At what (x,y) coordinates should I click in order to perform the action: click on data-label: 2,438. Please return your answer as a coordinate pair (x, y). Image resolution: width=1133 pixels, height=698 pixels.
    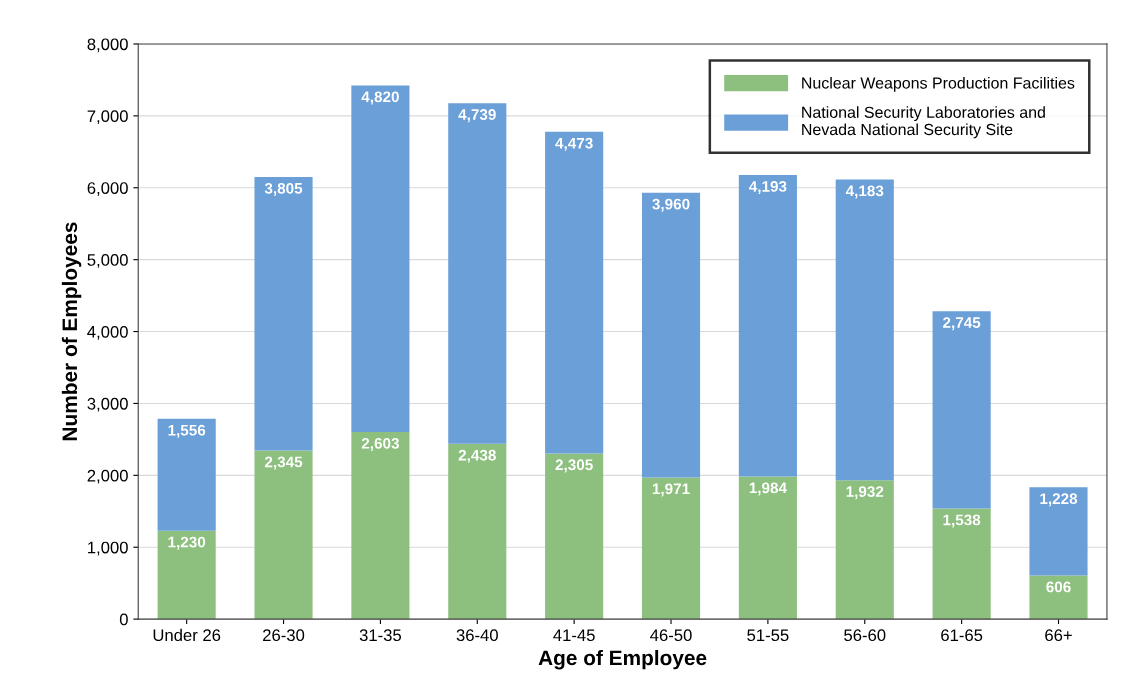
    Looking at the image, I should click on (477, 456).